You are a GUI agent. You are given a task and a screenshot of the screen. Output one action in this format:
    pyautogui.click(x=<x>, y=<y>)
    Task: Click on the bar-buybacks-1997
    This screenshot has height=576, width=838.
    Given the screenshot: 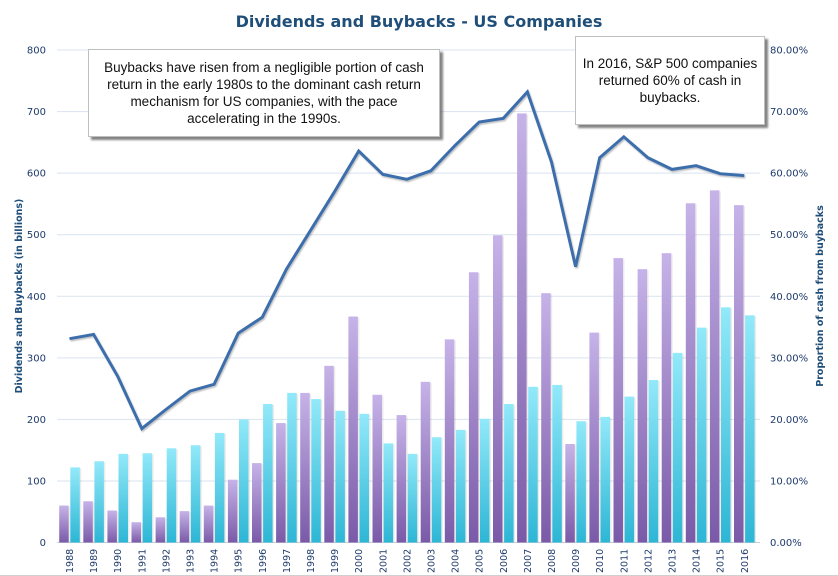 What is the action you would take?
    pyautogui.click(x=281, y=483)
    